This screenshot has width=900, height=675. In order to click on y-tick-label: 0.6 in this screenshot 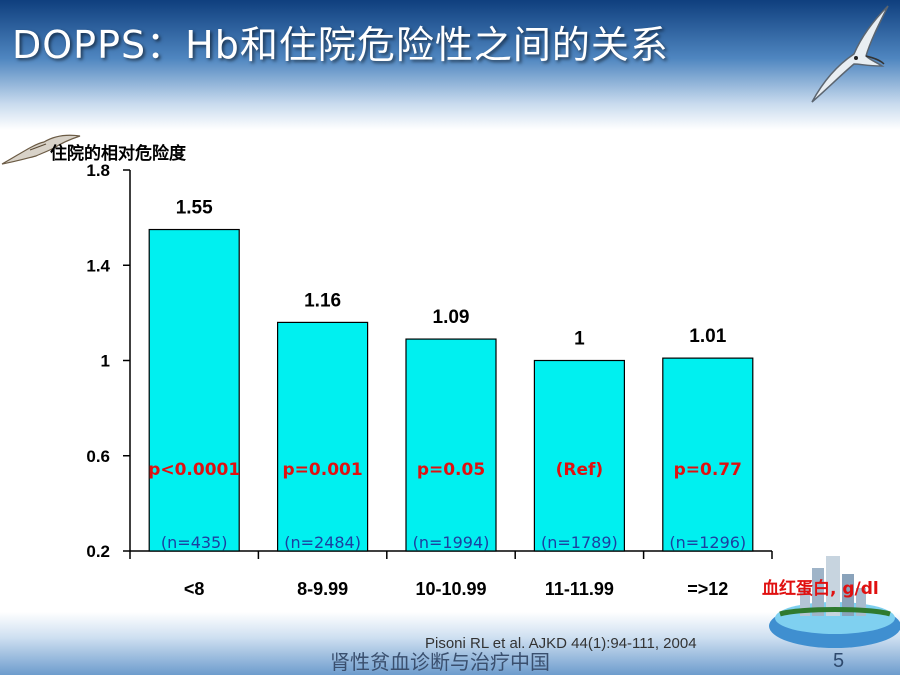, I will do `click(98, 456)`.